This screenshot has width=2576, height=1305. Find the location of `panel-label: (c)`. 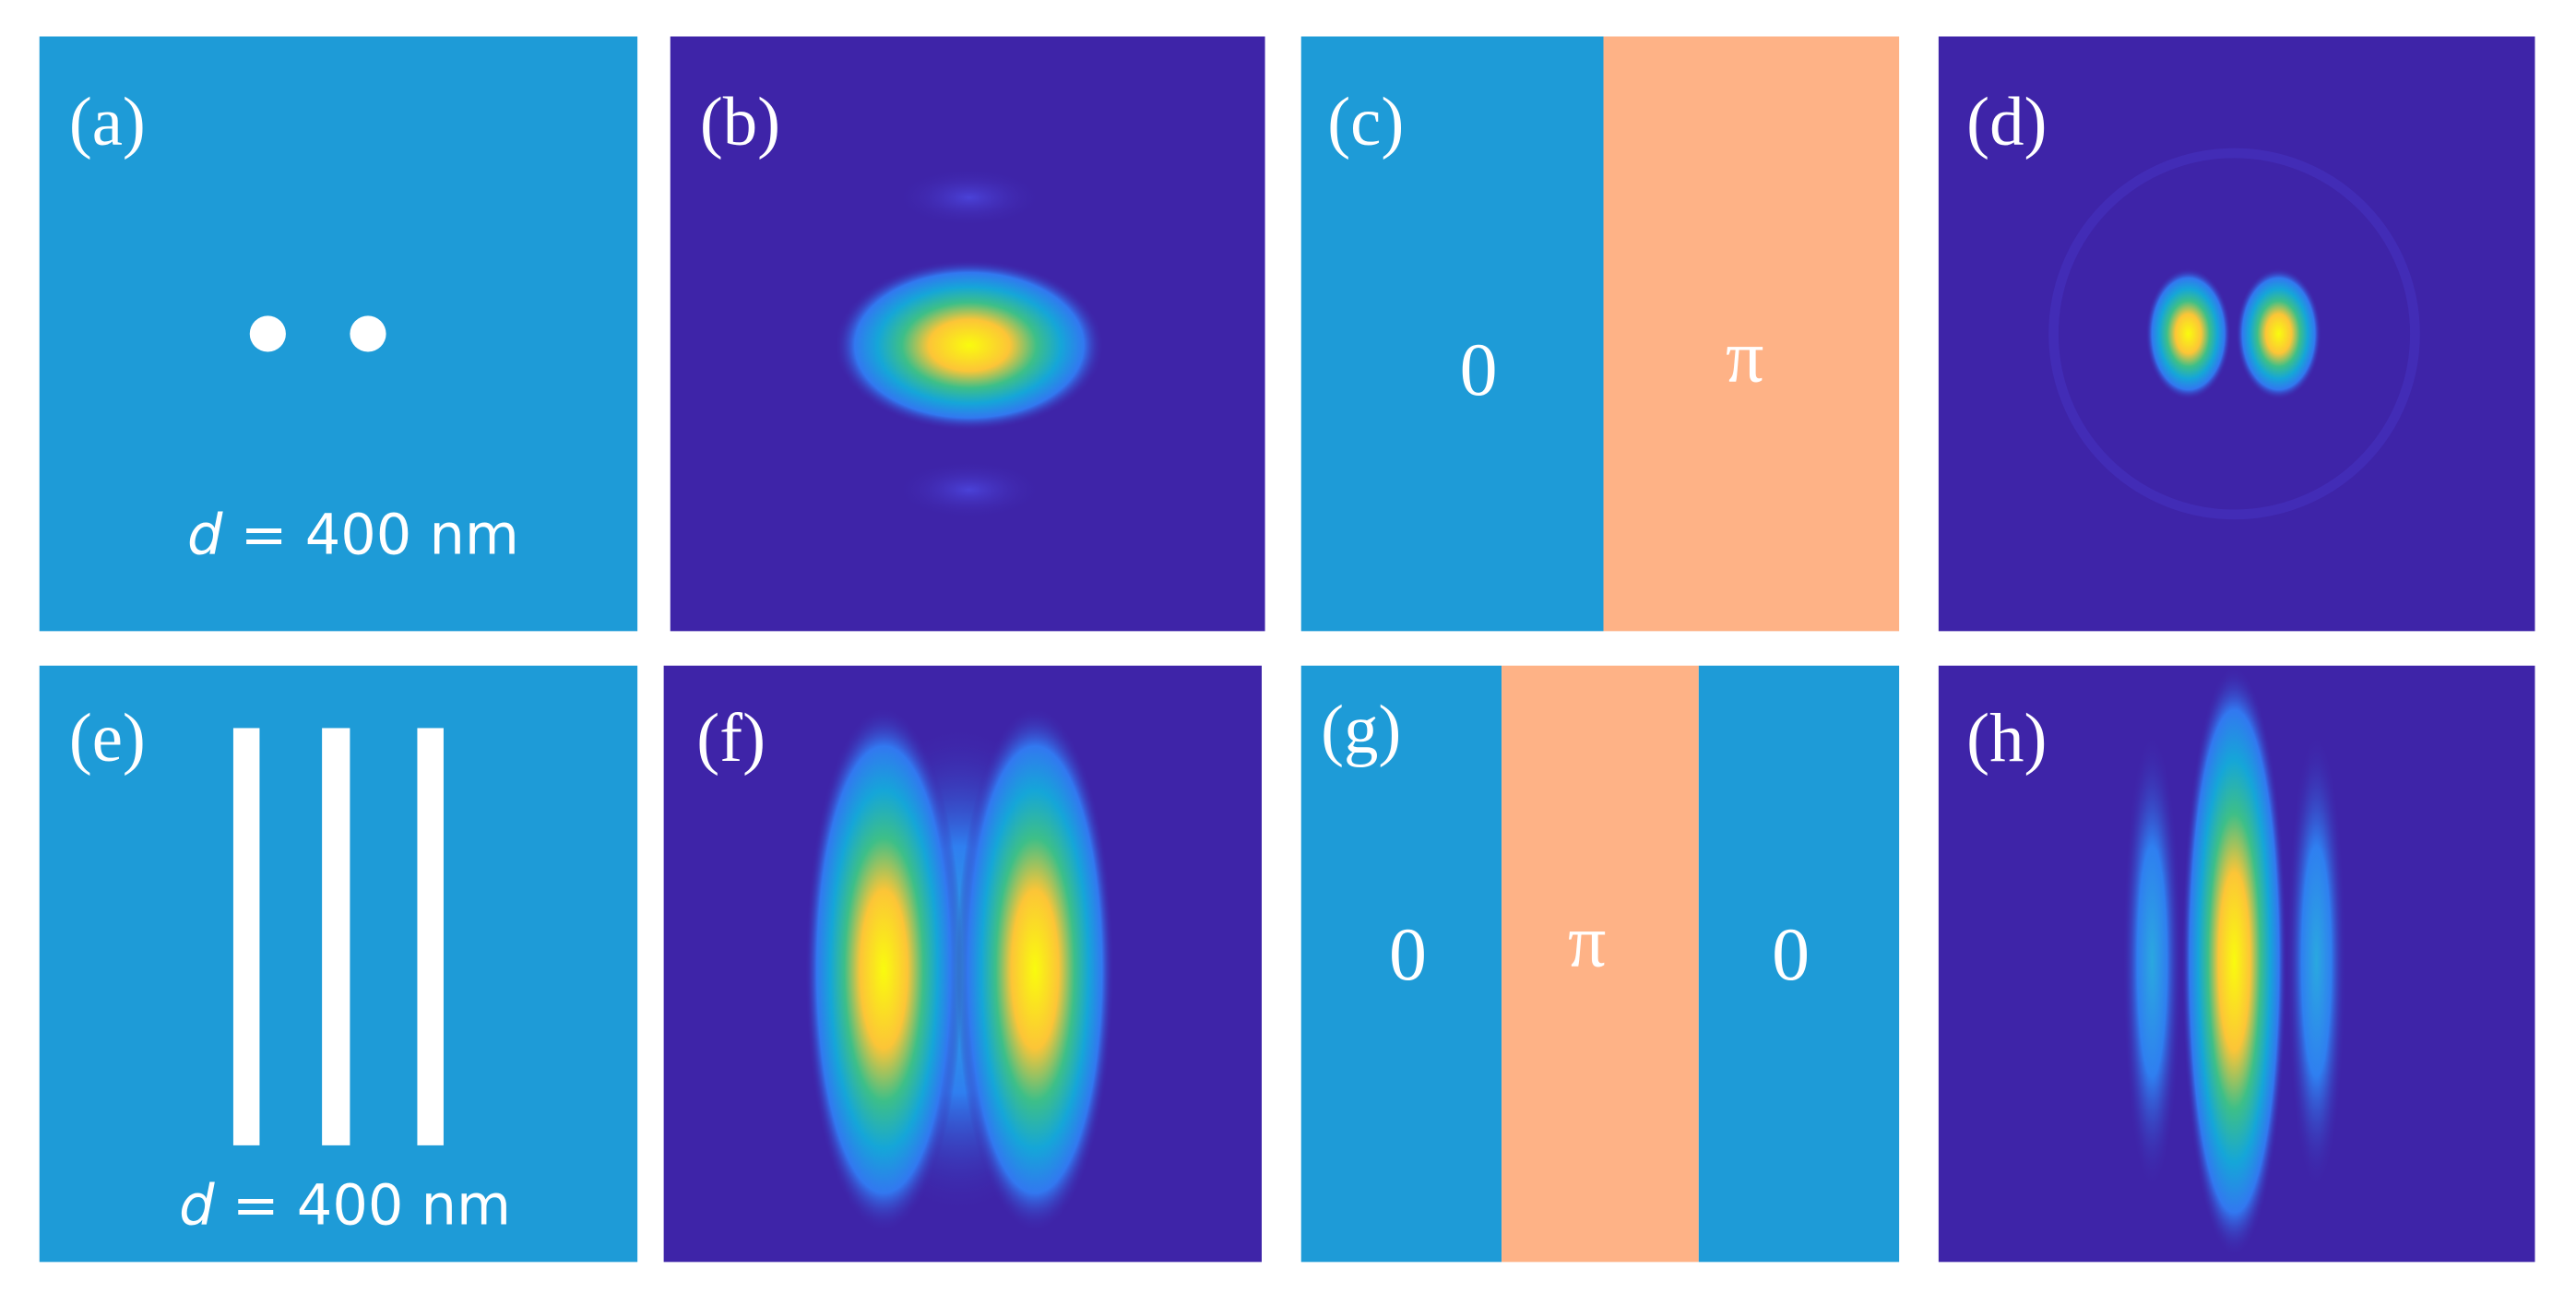

panel-label: (c) is located at coordinates (1365, 122).